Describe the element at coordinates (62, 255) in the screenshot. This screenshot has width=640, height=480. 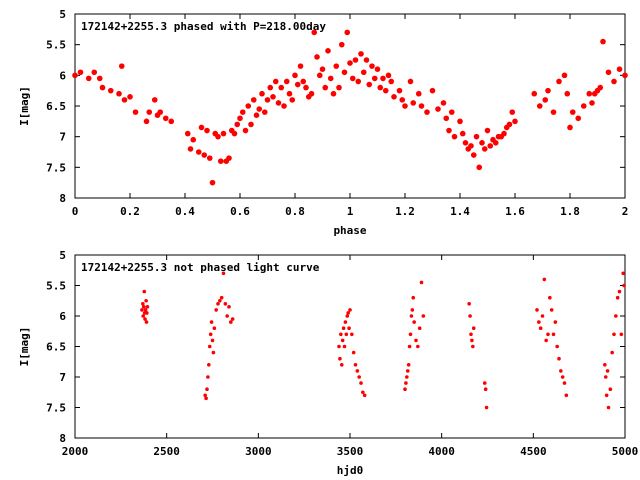
I see `y-tick-label: 5` at that location.